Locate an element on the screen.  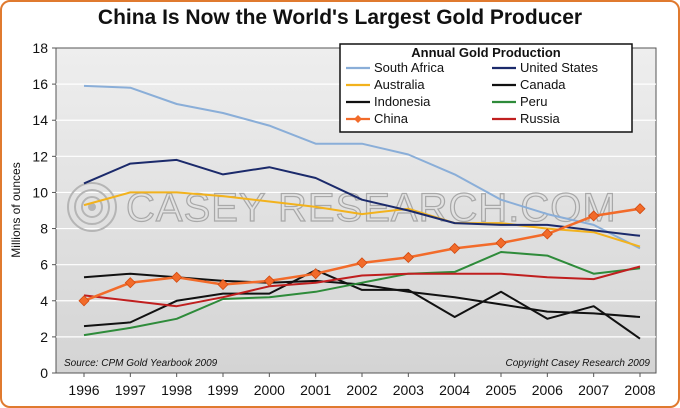
y-tick-label: 2 is located at coordinates (44, 337).